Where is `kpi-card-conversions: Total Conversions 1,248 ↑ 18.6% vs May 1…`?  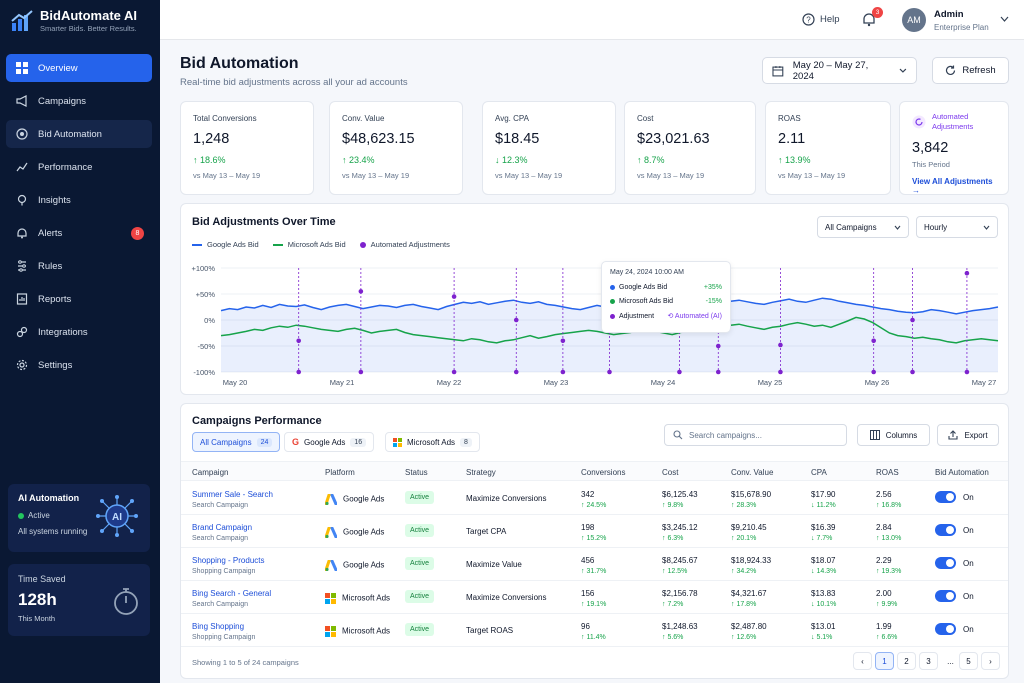 kpi-card-conversions: Total Conversions 1,248 ↑ 18.6% vs May 1… is located at coordinates (247, 148).